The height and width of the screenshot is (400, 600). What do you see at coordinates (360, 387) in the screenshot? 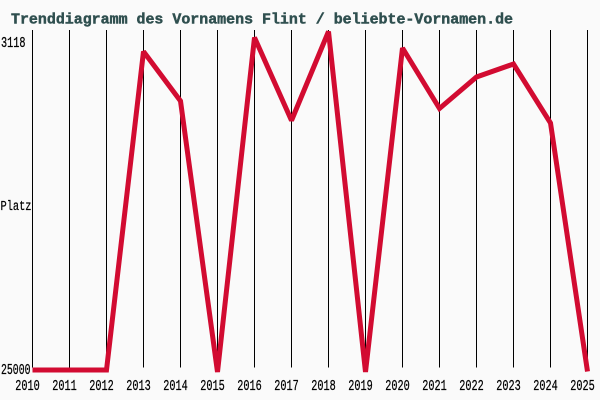
I see `svg-text: 2019` at bounding box center [360, 387].